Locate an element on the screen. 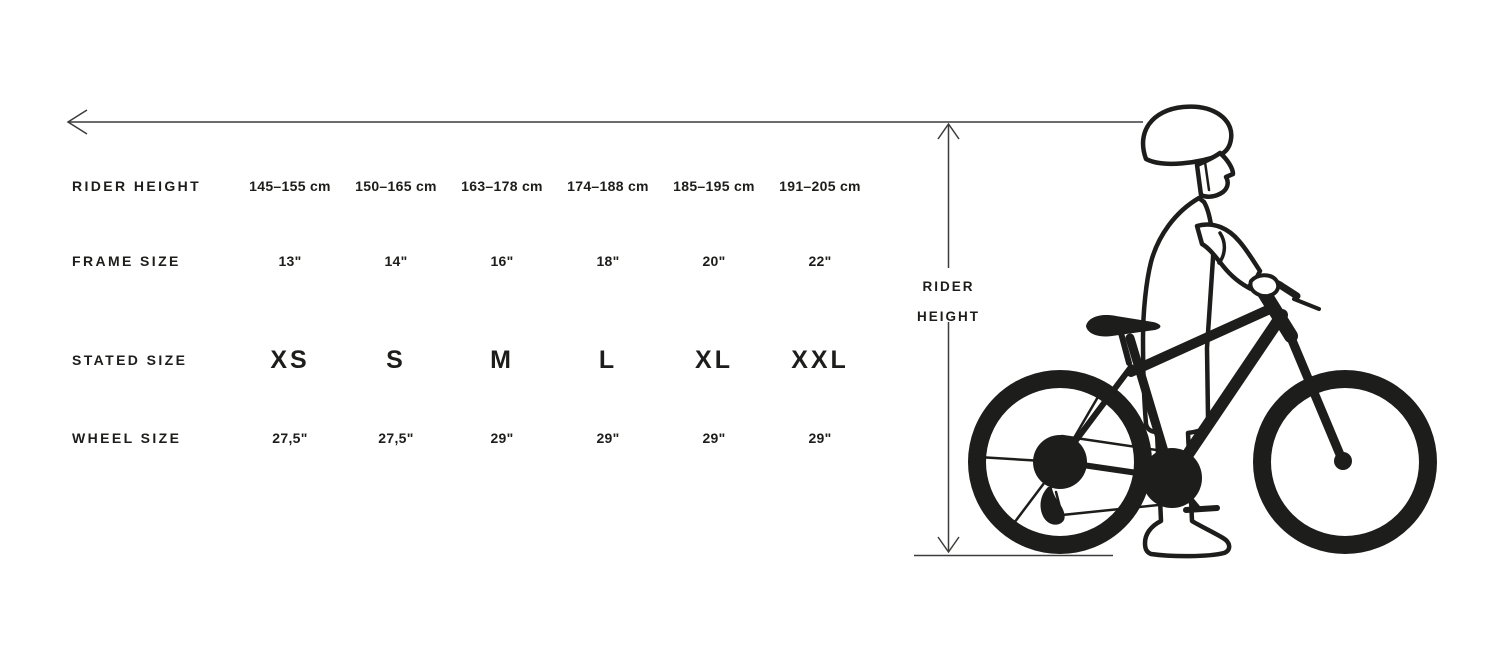 This screenshot has width=1500, height=667. chain-bottom is located at coordinates (1112, 503).